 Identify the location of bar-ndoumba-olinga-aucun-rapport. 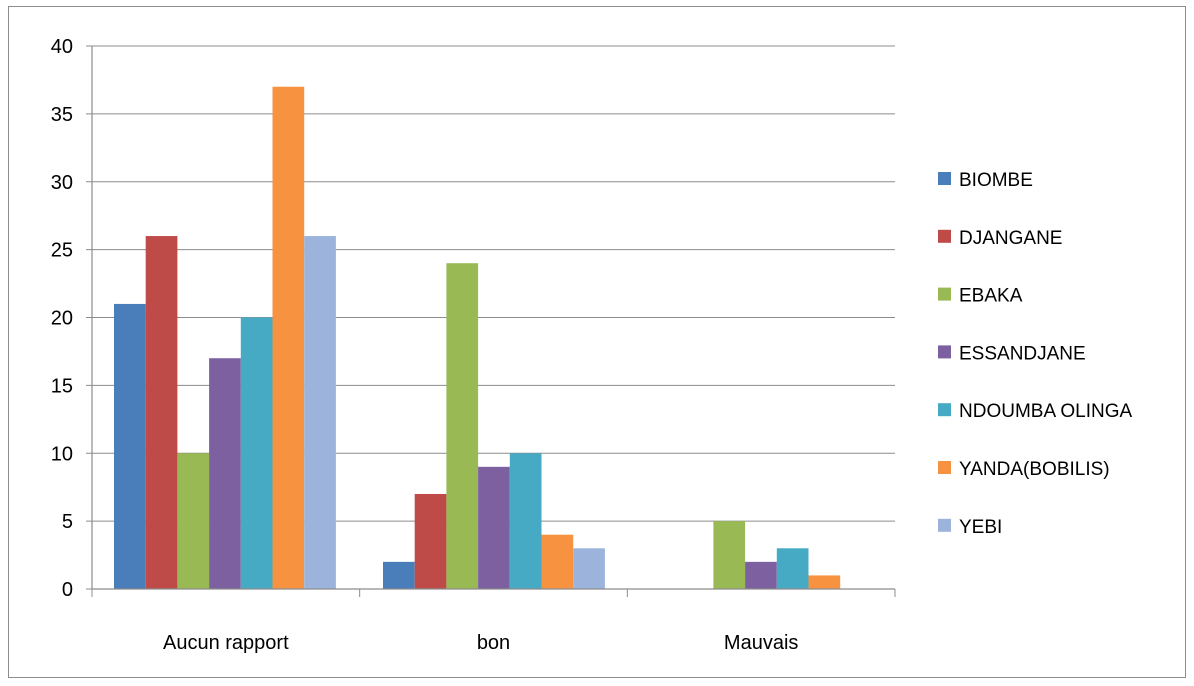
(256, 453).